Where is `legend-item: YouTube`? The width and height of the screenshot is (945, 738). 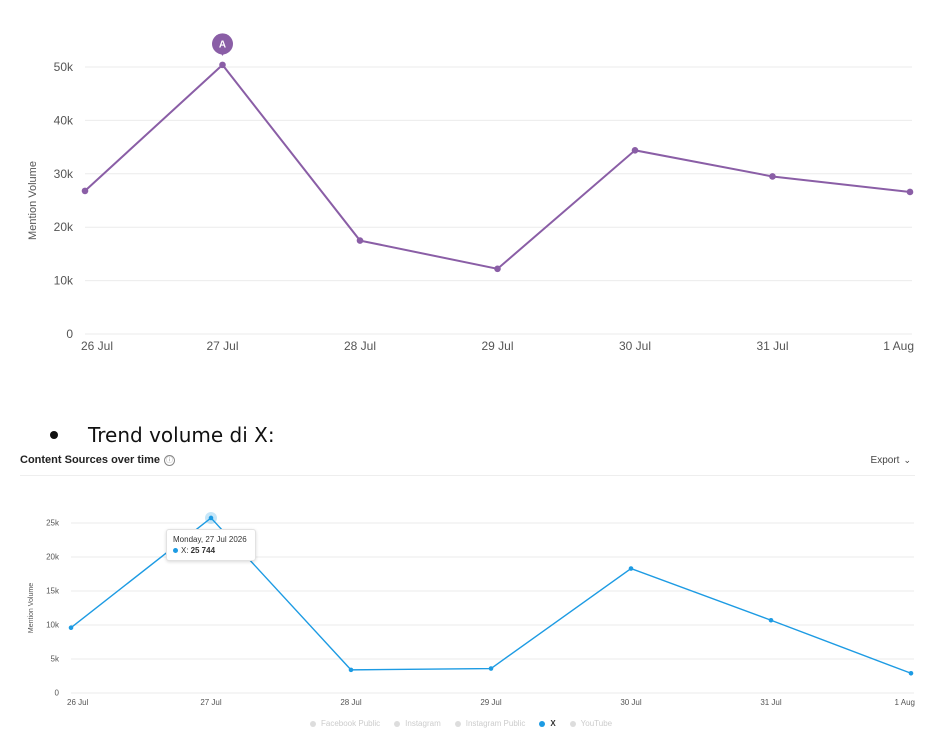
legend-item: YouTube is located at coordinates (591, 723).